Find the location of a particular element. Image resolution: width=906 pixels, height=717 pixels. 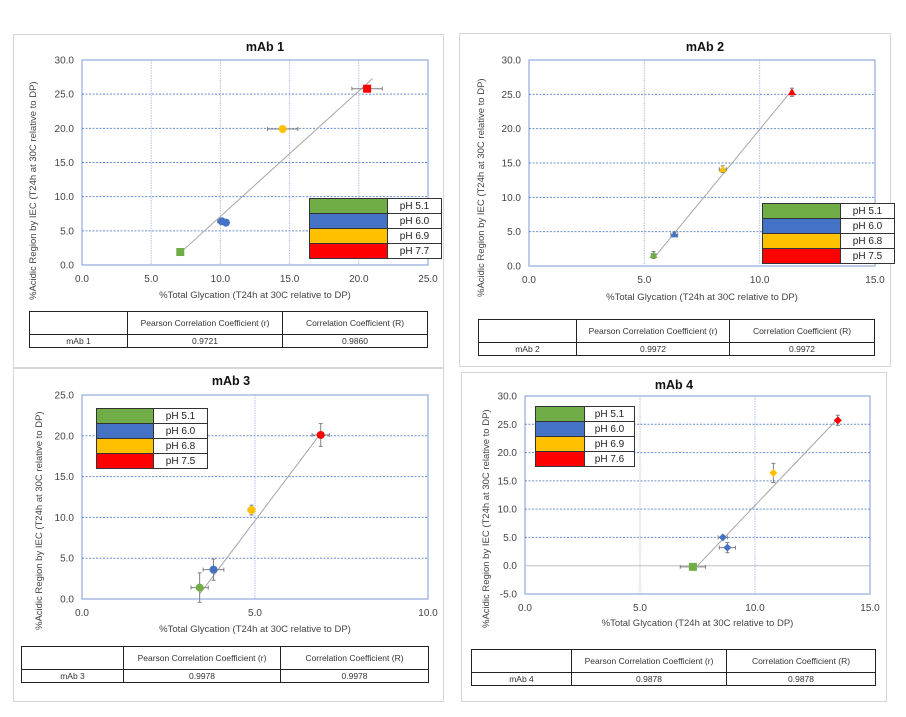

correlation-value: 0.9878 is located at coordinates (801, 679).